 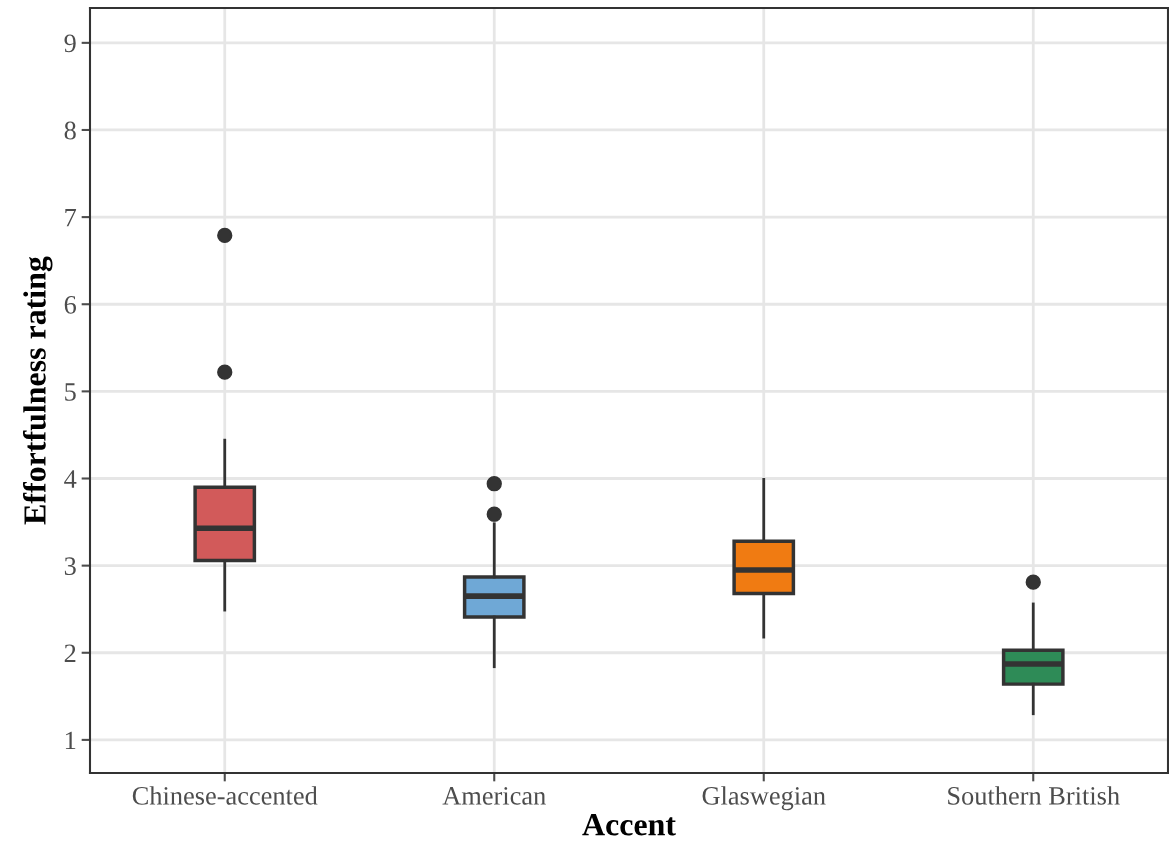 I want to click on y-tick-label: 1, so click(x=70, y=740).